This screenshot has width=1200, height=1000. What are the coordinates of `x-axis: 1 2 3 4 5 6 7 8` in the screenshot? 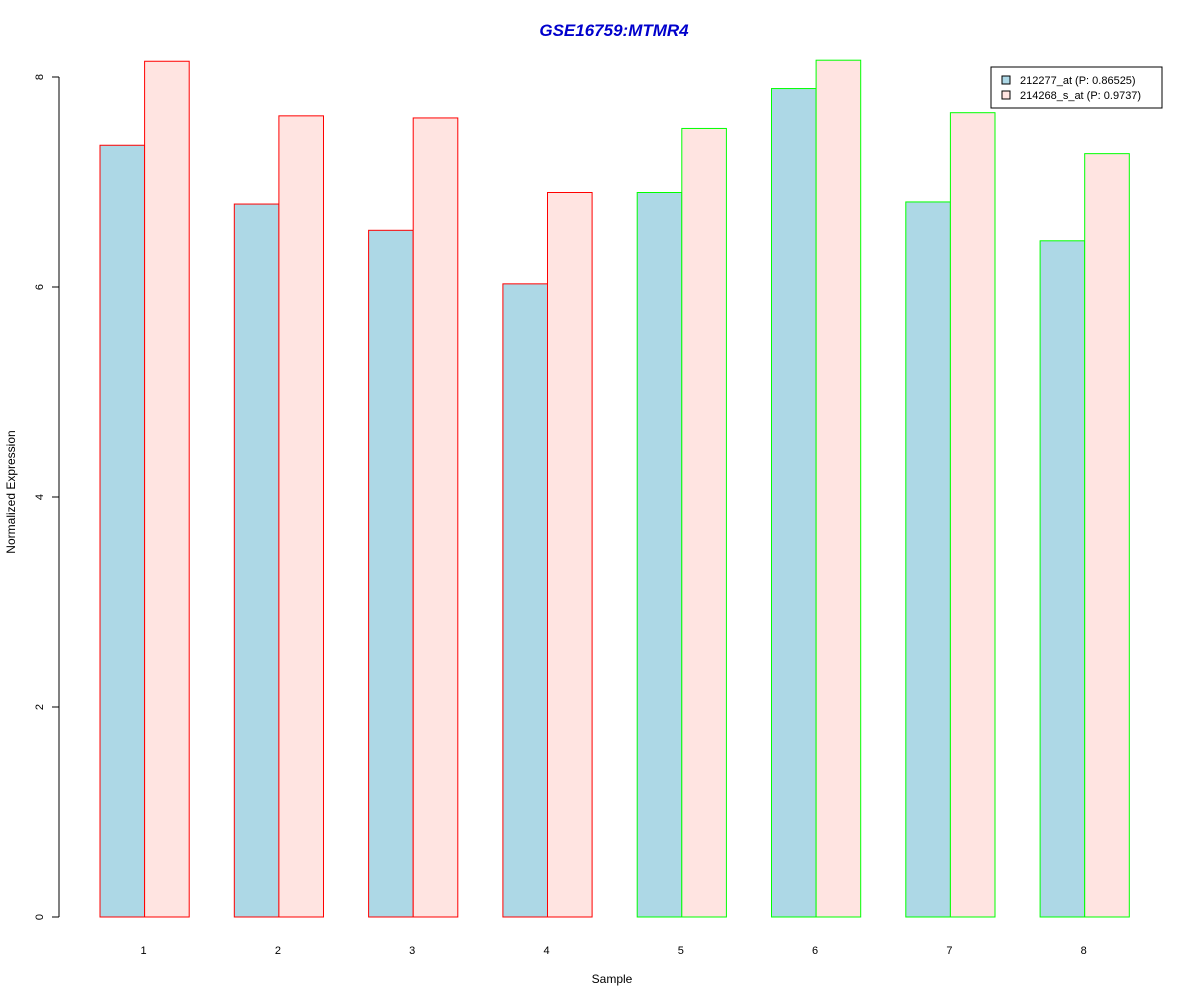 It's located at (614, 951).